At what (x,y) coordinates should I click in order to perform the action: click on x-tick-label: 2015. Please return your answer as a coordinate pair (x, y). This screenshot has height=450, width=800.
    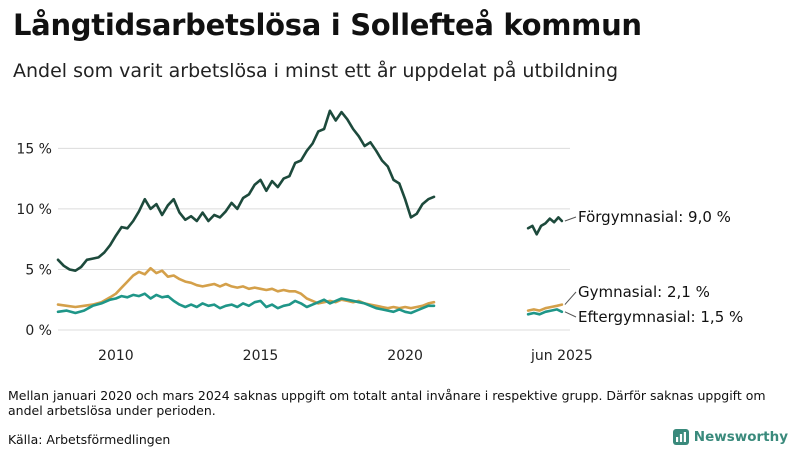
    Looking at the image, I should click on (261, 356).